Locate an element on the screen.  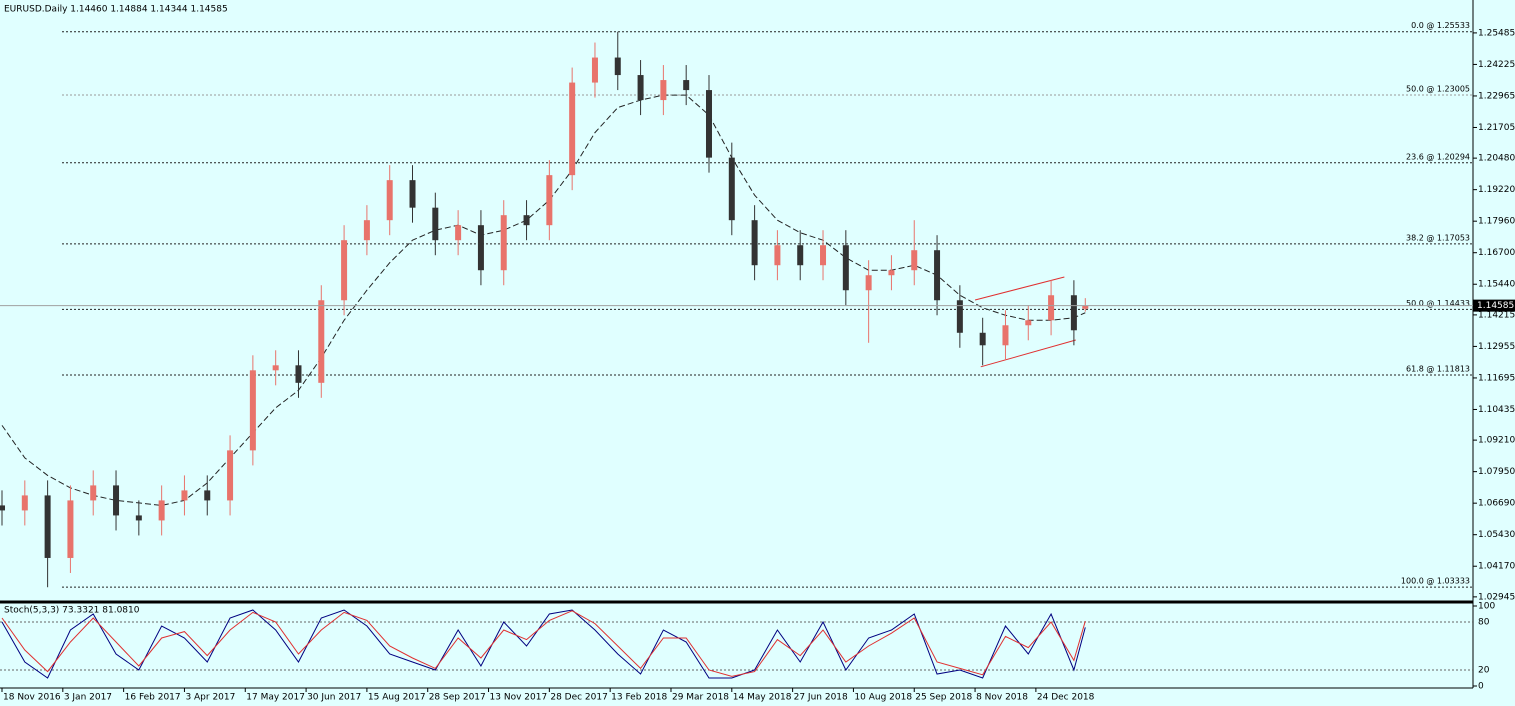
x-tick-label: 28 Sep 2017 is located at coordinates (457, 698).